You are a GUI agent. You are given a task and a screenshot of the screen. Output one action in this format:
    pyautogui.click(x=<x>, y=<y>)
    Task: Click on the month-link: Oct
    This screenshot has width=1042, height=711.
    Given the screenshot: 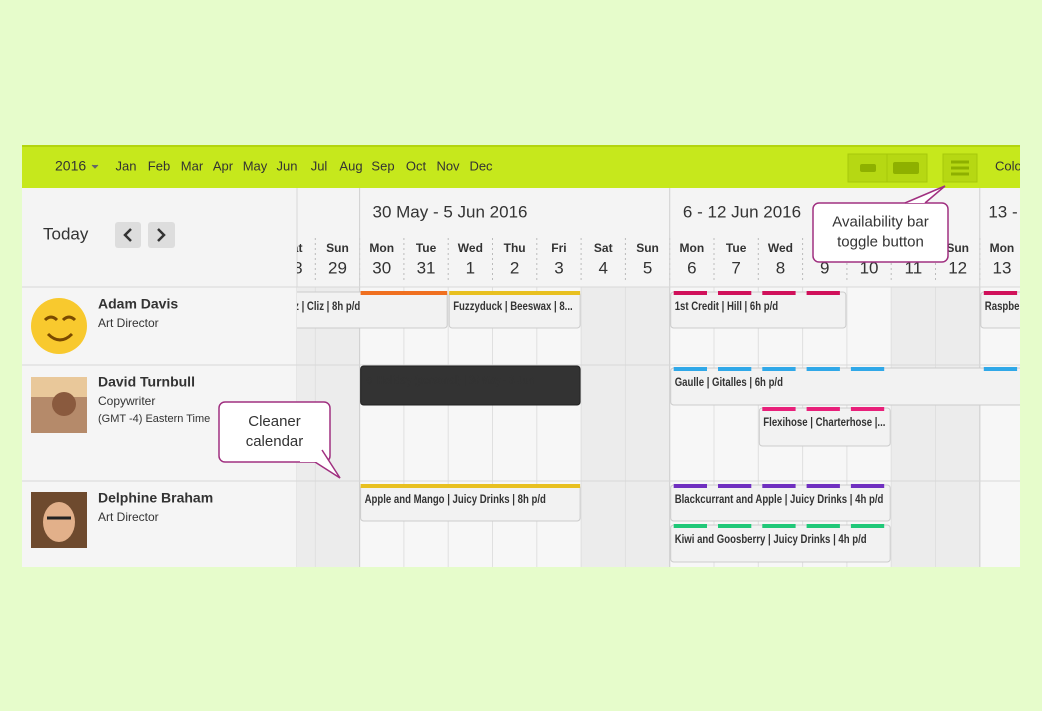 What is the action you would take?
    pyautogui.click(x=416, y=165)
    